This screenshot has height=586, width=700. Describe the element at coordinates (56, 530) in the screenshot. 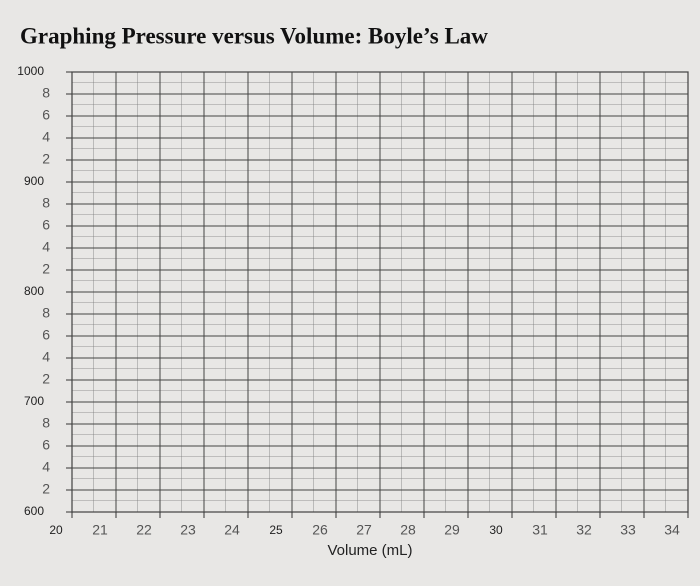

I see `x-tick-label: 20` at that location.